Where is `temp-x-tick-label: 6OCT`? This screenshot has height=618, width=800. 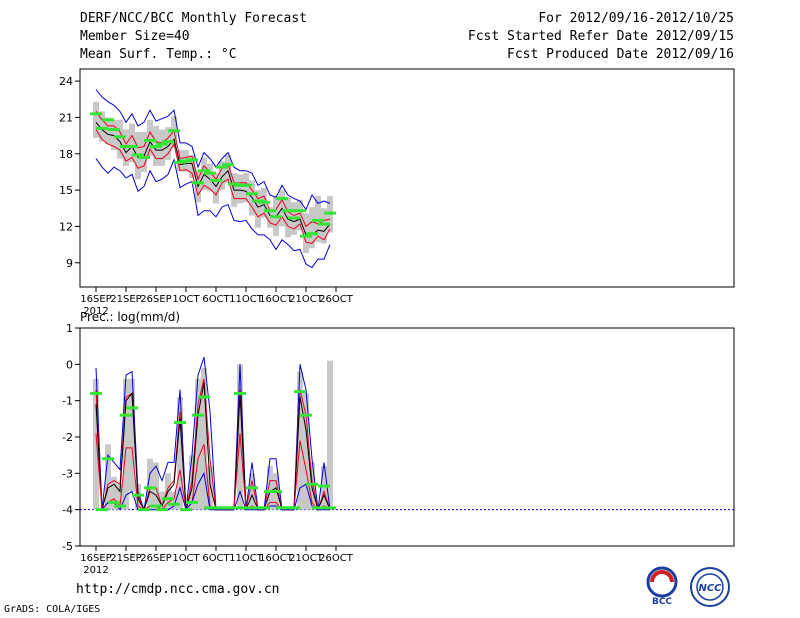 temp-x-tick-label: 6OCT is located at coordinates (216, 299).